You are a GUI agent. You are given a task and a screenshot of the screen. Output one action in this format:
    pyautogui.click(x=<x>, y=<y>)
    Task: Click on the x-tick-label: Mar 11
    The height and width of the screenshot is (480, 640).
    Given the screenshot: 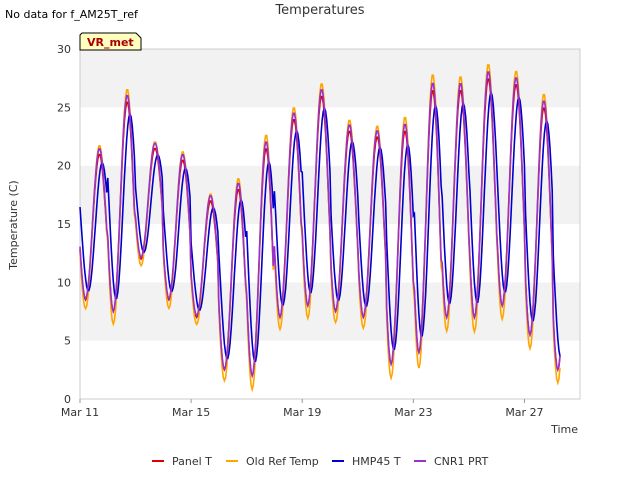 What is the action you would take?
    pyautogui.click(x=80, y=412)
    